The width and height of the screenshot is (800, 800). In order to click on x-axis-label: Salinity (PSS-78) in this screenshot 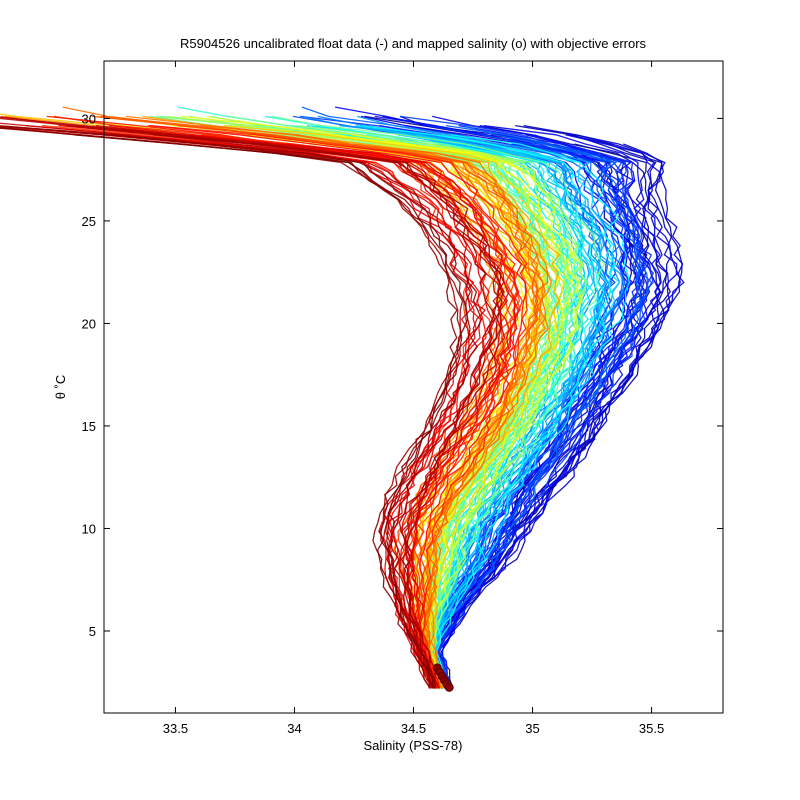, I will do `click(413, 745)`.